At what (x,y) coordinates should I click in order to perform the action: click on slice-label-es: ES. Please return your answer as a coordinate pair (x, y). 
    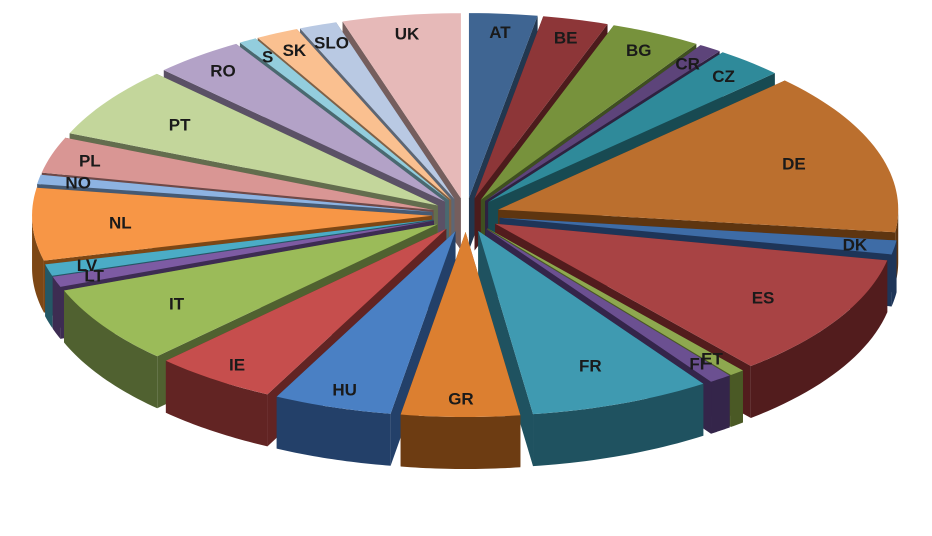
    Looking at the image, I should click on (763, 298).